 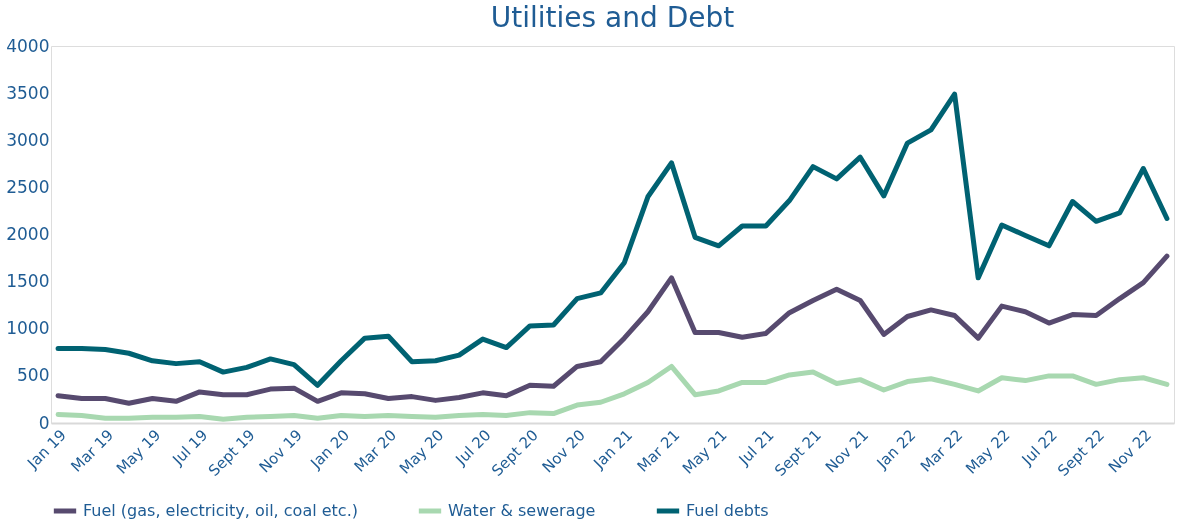 What do you see at coordinates (613, 449) in the screenshot?
I see `x-tick-label: Jan 21` at bounding box center [613, 449].